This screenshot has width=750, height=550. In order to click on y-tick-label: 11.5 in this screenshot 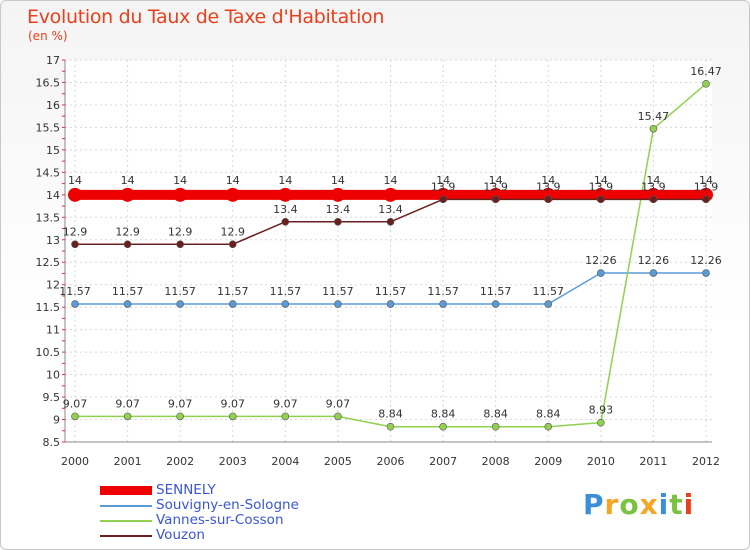, I will do `click(48, 307)`.